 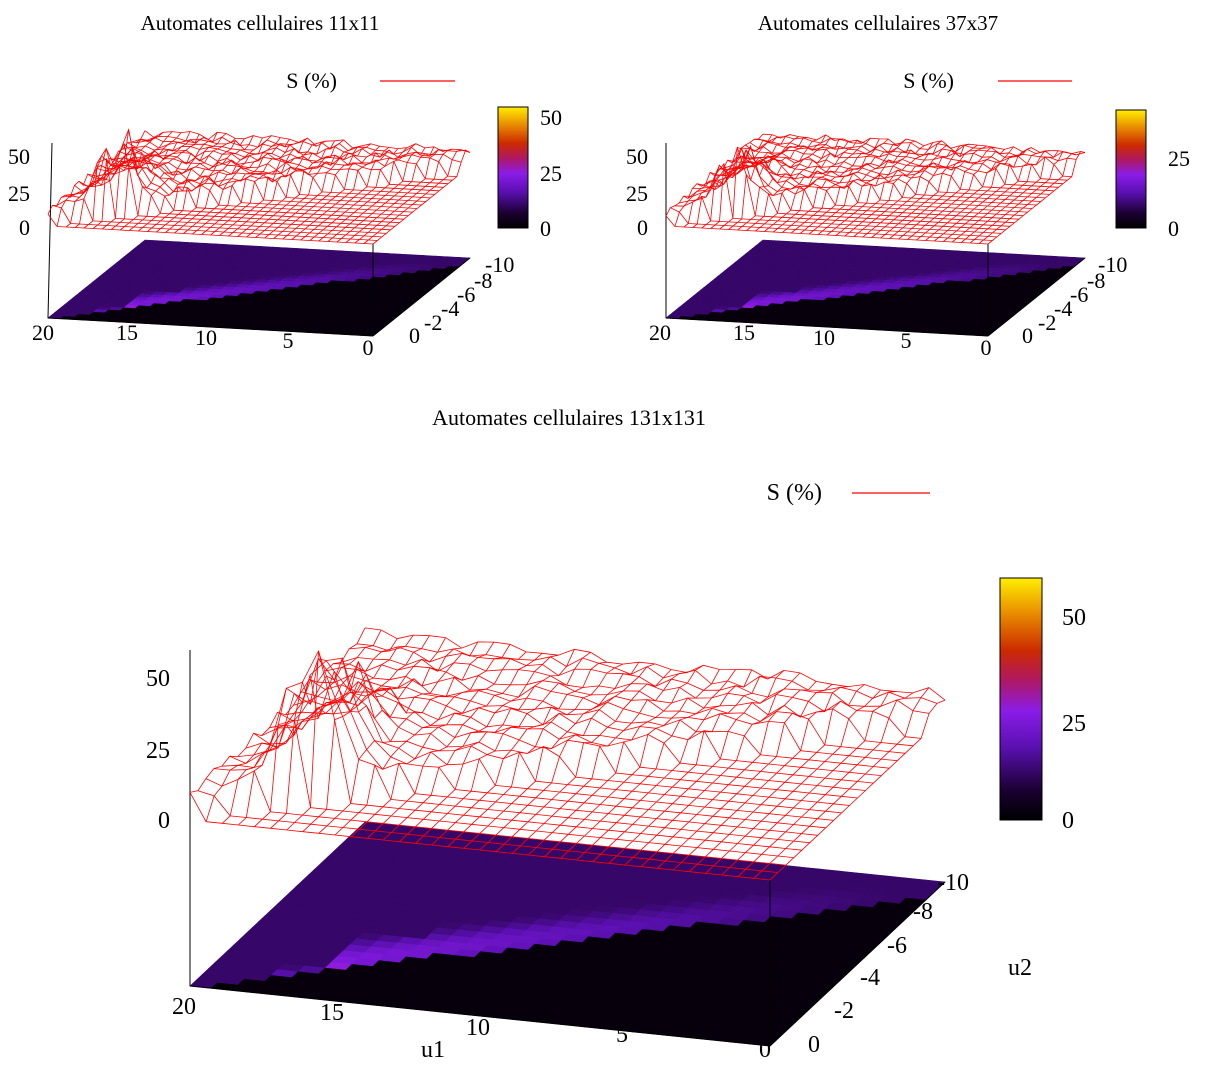 What do you see at coordinates (50, 230) in the screenshot?
I see `z-axis-line` at bounding box center [50, 230].